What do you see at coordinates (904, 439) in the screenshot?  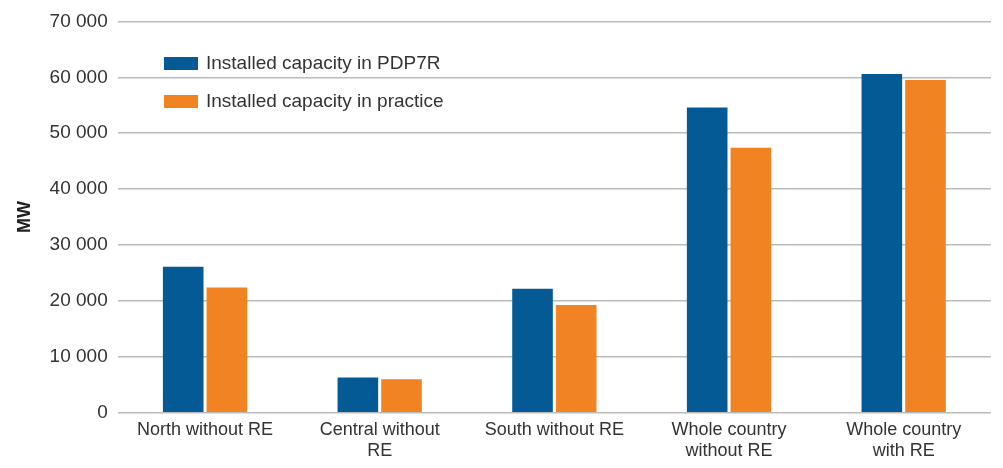 I see `x-tick-label: Whole country with RE` at bounding box center [904, 439].